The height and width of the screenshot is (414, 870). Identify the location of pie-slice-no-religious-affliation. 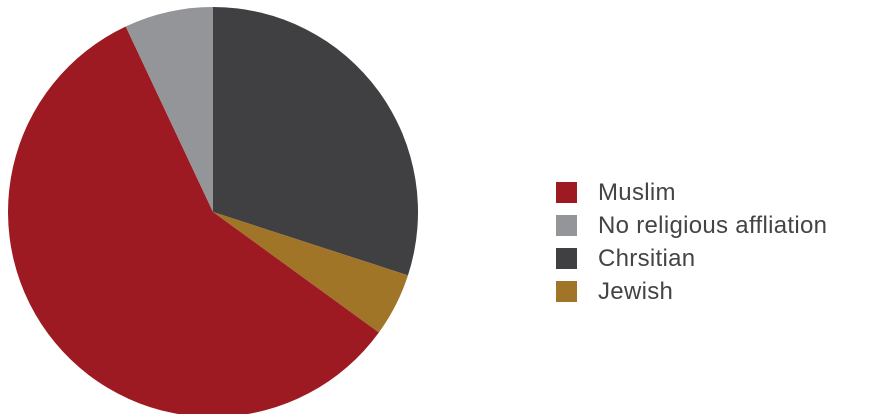
(169, 109).